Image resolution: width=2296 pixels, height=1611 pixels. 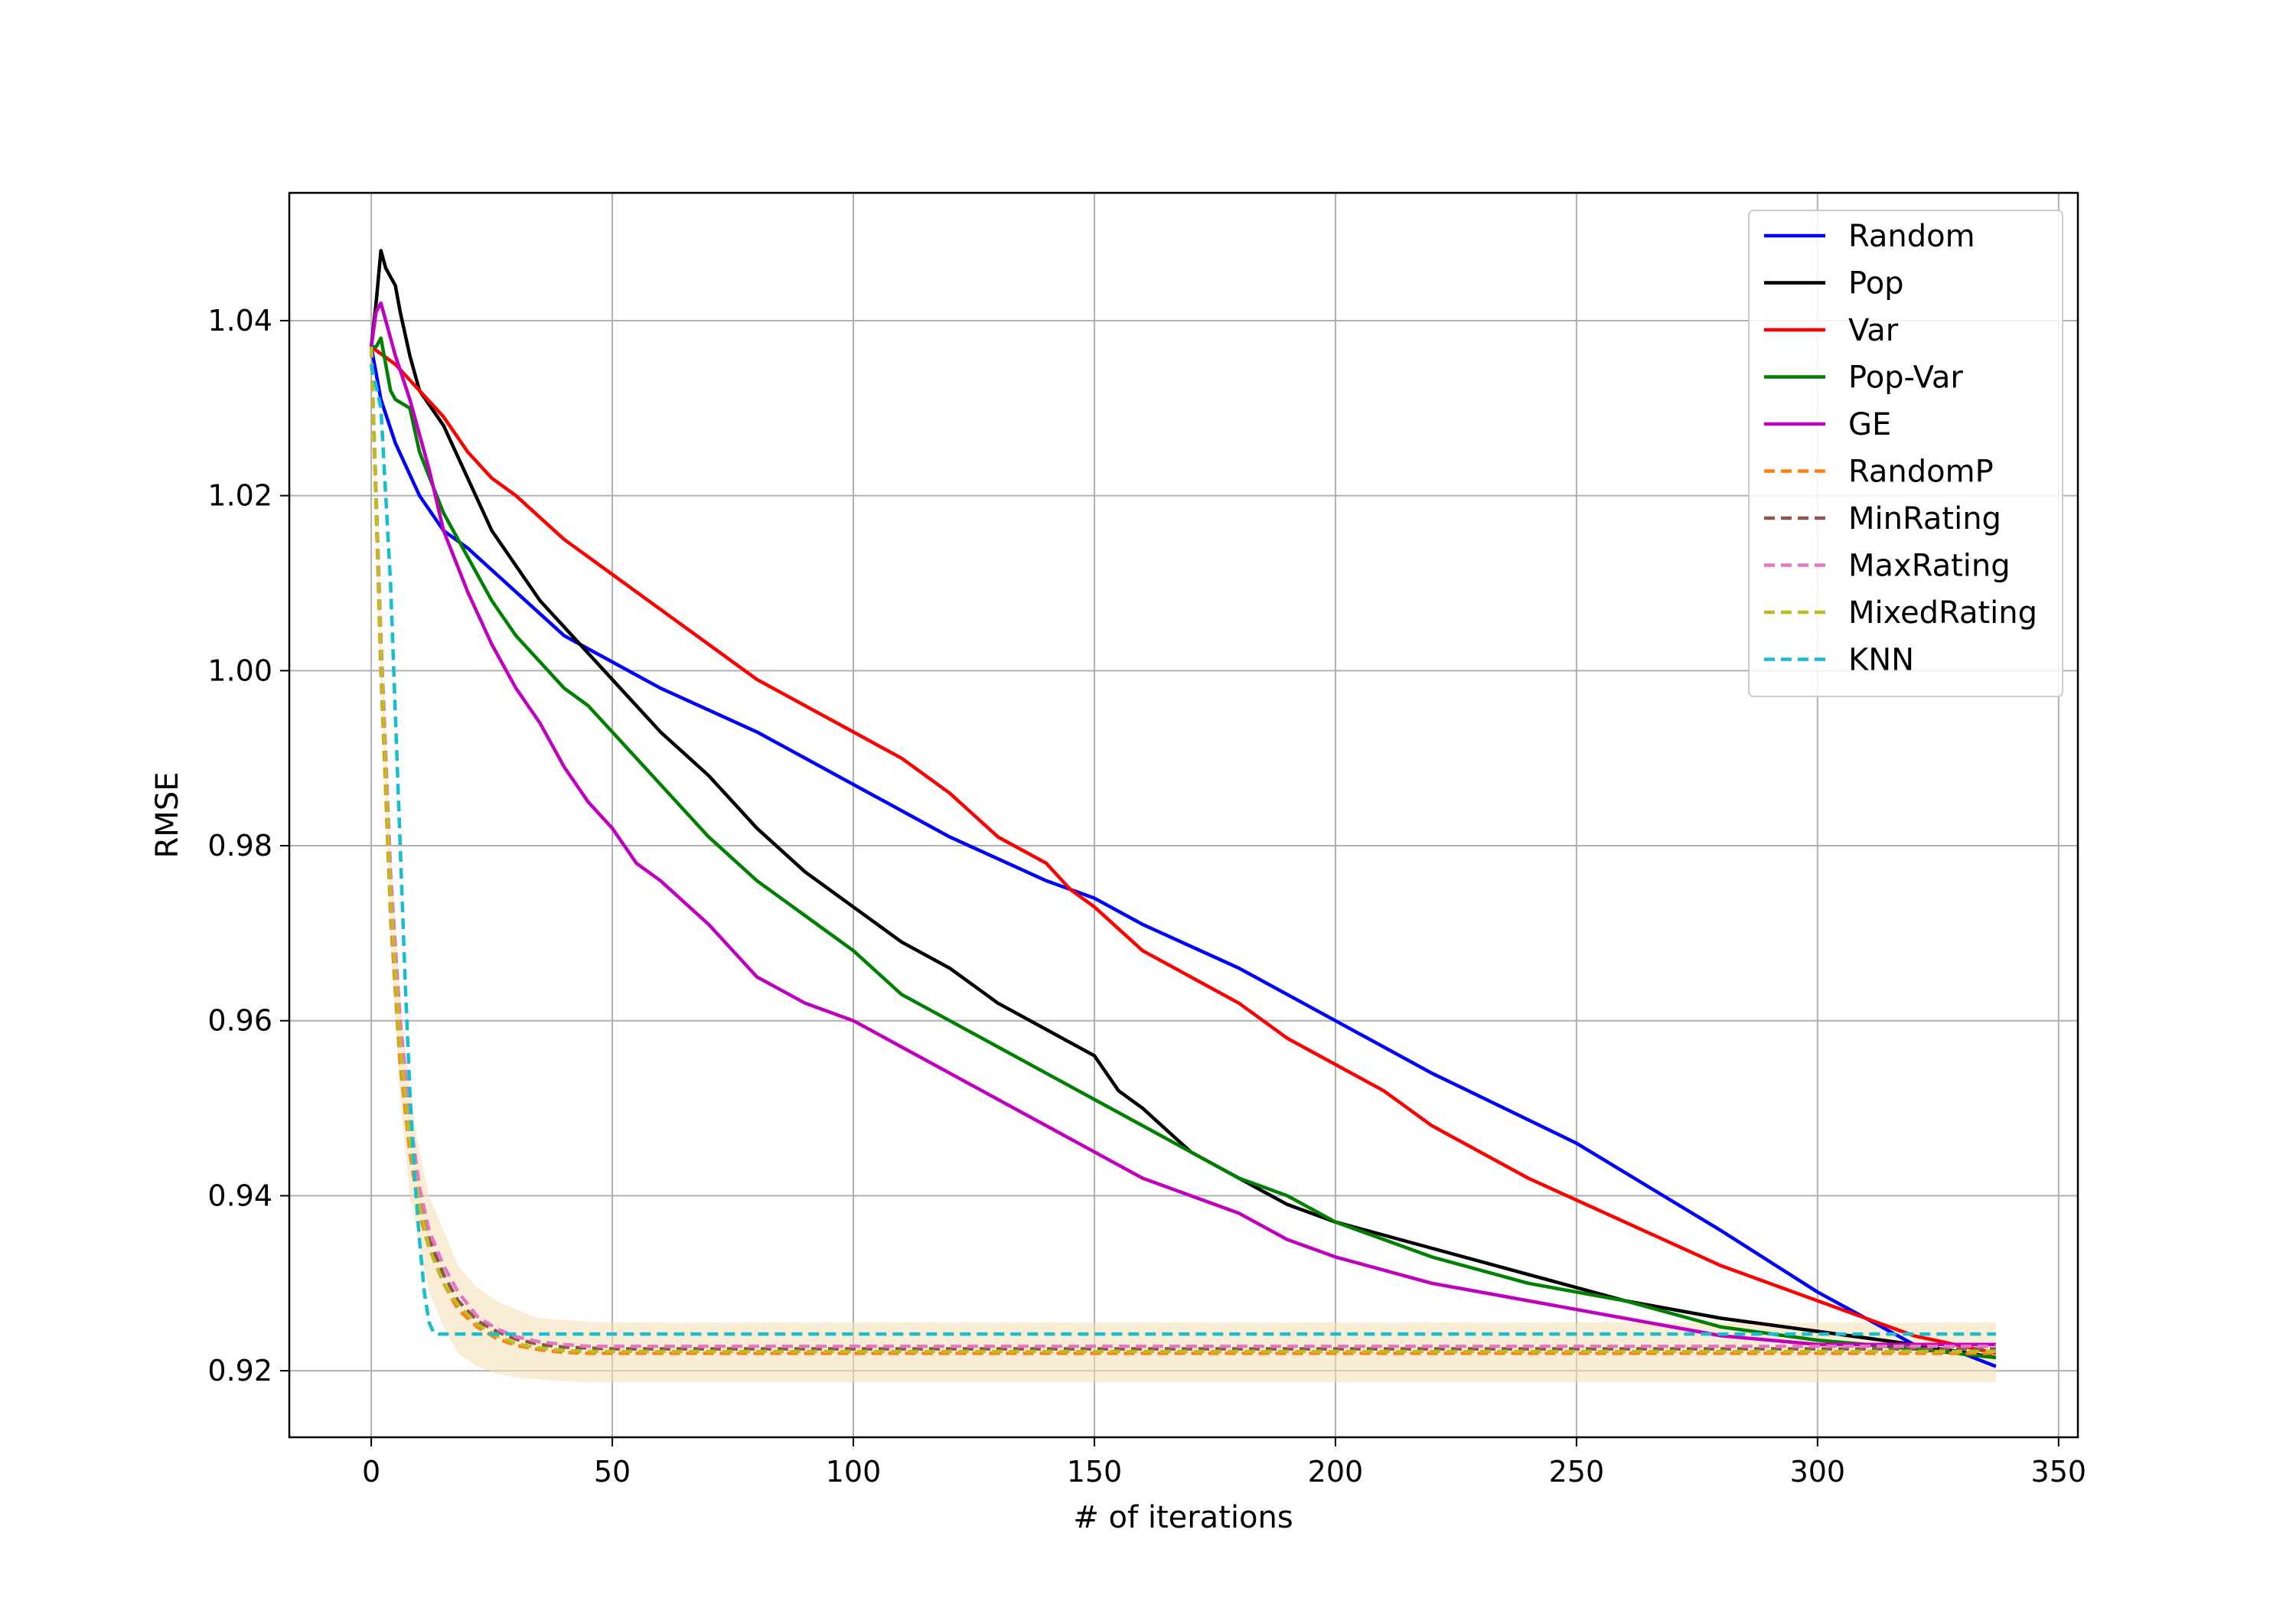 I want to click on legend-label-random: Random, so click(x=1911, y=236).